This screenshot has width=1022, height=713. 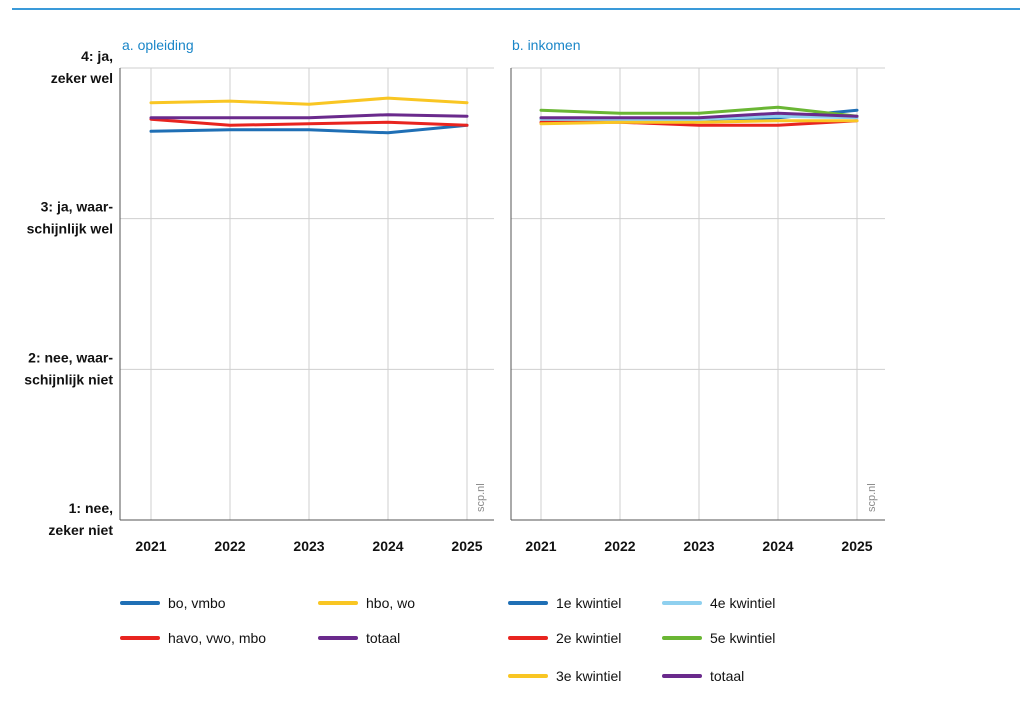 What do you see at coordinates (383, 638) in the screenshot?
I see `legend-label-opleiding-totaal: totaal` at bounding box center [383, 638].